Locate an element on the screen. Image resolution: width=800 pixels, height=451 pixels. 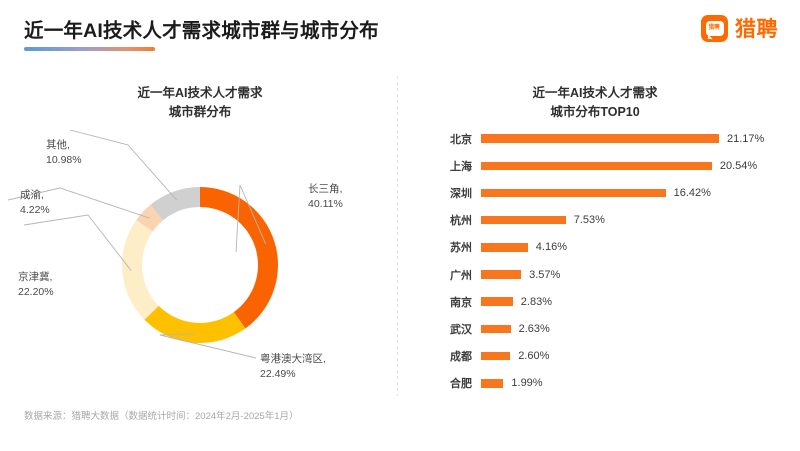
donut-label-value-3: 4.22% is located at coordinates (35, 209).